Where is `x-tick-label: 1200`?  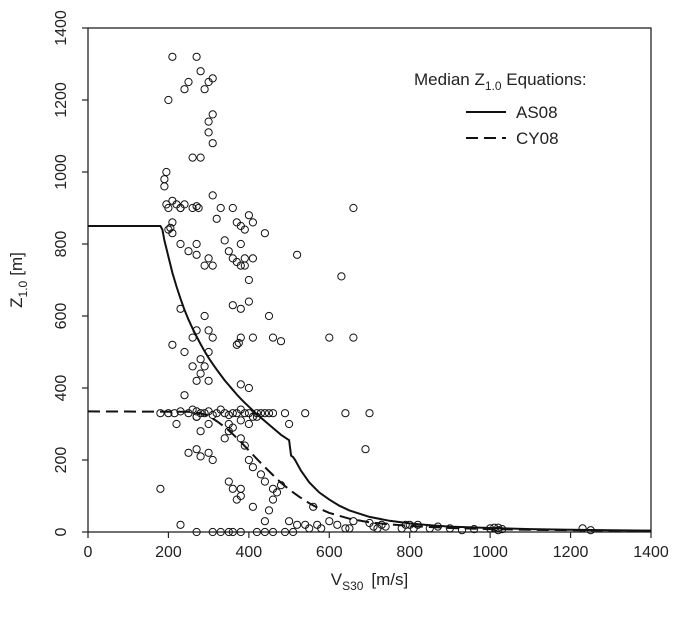 x-tick-label: 1200 is located at coordinates (571, 552).